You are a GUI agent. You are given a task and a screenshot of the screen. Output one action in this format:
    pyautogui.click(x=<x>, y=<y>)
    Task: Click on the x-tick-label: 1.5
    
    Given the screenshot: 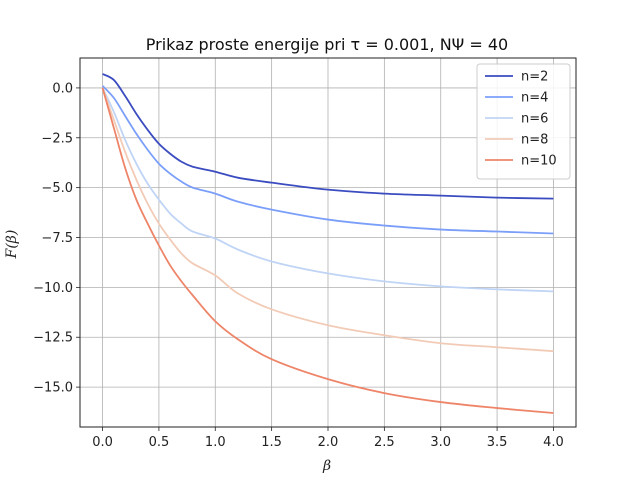 What is the action you would take?
    pyautogui.click(x=271, y=442)
    